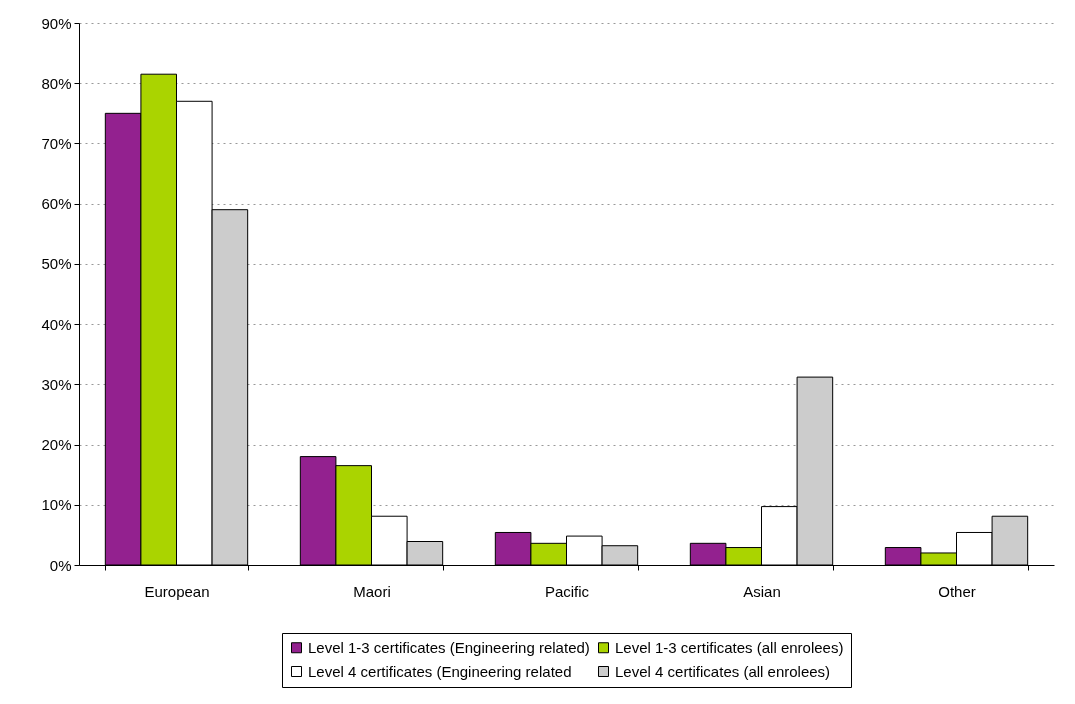 The height and width of the screenshot is (704, 1075). Describe the element at coordinates (56, 324) in the screenshot. I see `y-tick-label: 40%` at that location.